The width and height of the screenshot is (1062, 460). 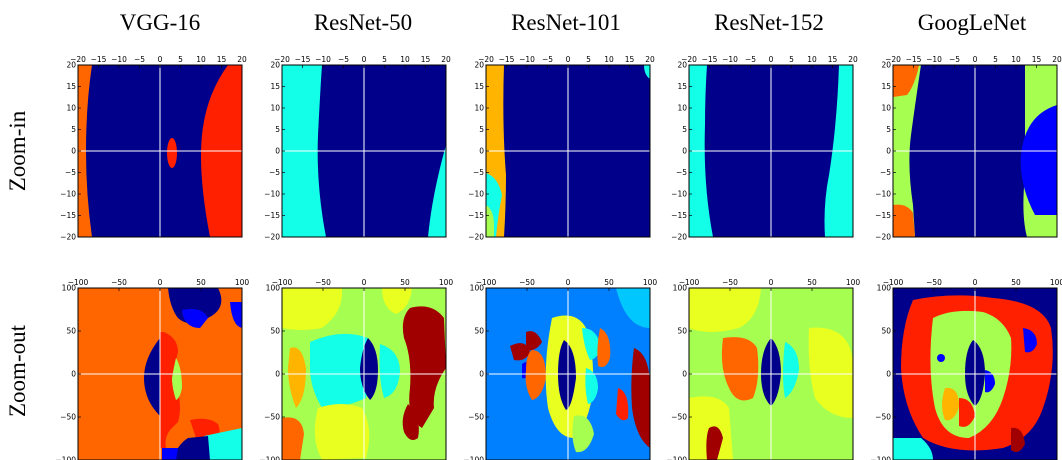 What do you see at coordinates (17, 151) in the screenshot?
I see `row-label-zoom-in: Zoom-in` at bounding box center [17, 151].